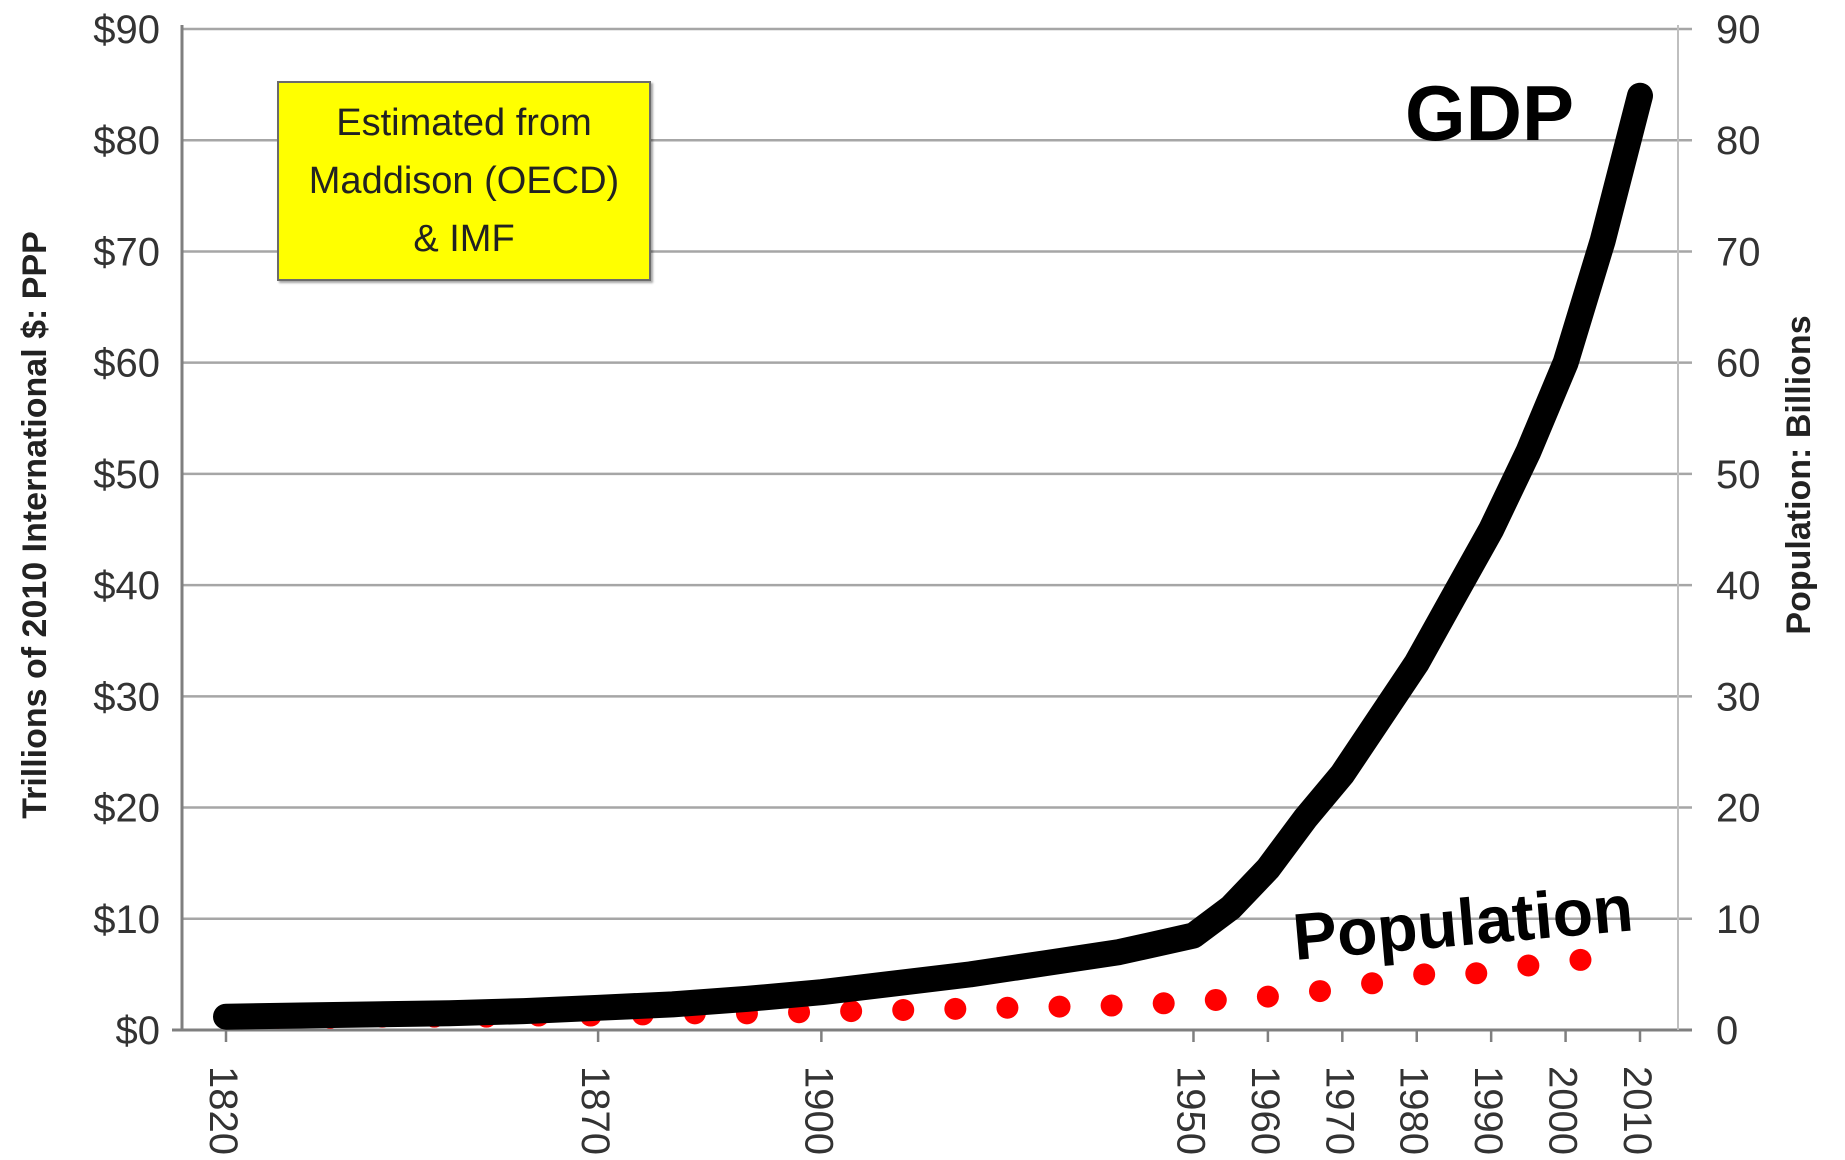 The image size is (1845, 1160). What do you see at coordinates (126, 475) in the screenshot?
I see `left-tick-label: $50` at bounding box center [126, 475].